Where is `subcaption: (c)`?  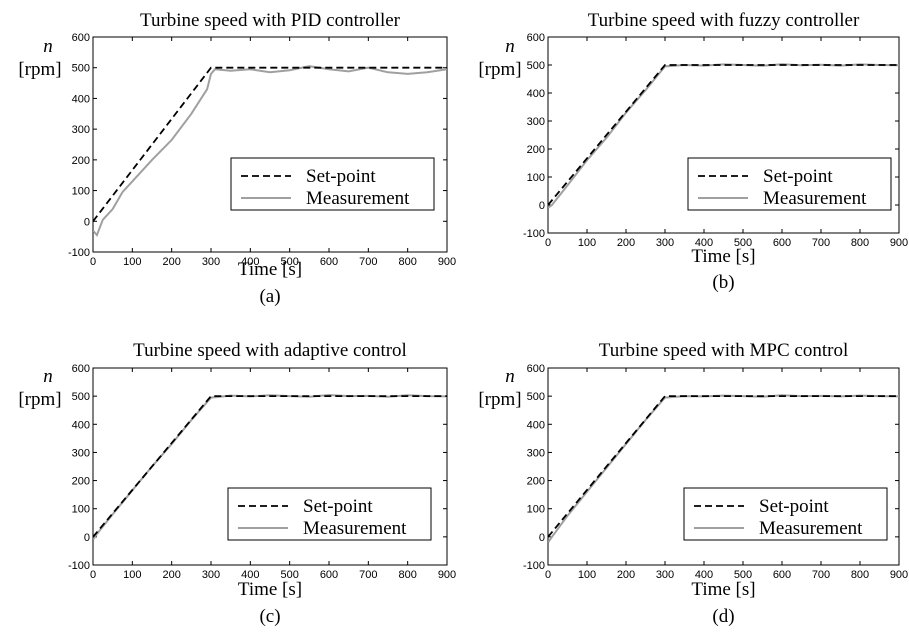 subcaption: (c) is located at coordinates (269, 616).